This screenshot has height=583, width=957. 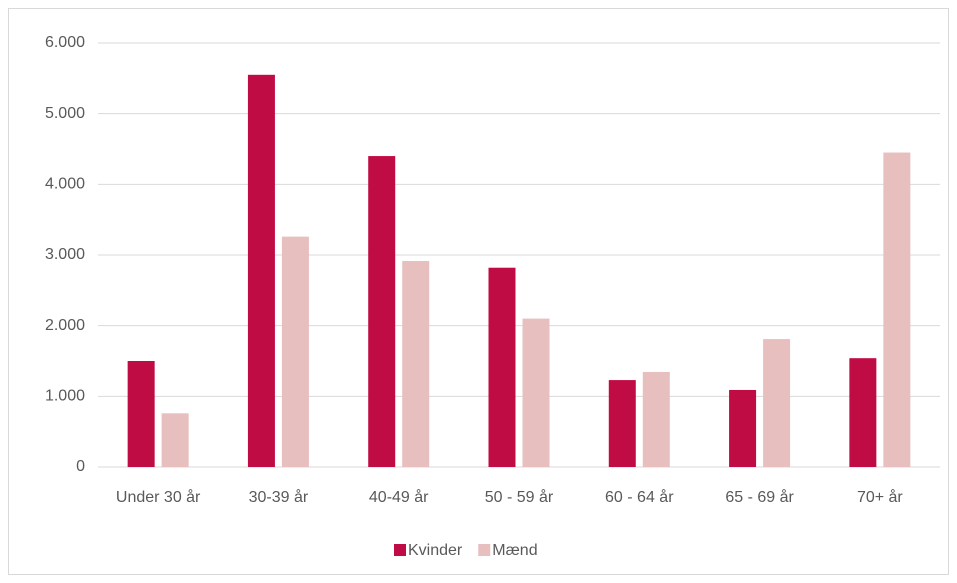 I want to click on y-tick-label: 6.000, so click(x=65, y=42).